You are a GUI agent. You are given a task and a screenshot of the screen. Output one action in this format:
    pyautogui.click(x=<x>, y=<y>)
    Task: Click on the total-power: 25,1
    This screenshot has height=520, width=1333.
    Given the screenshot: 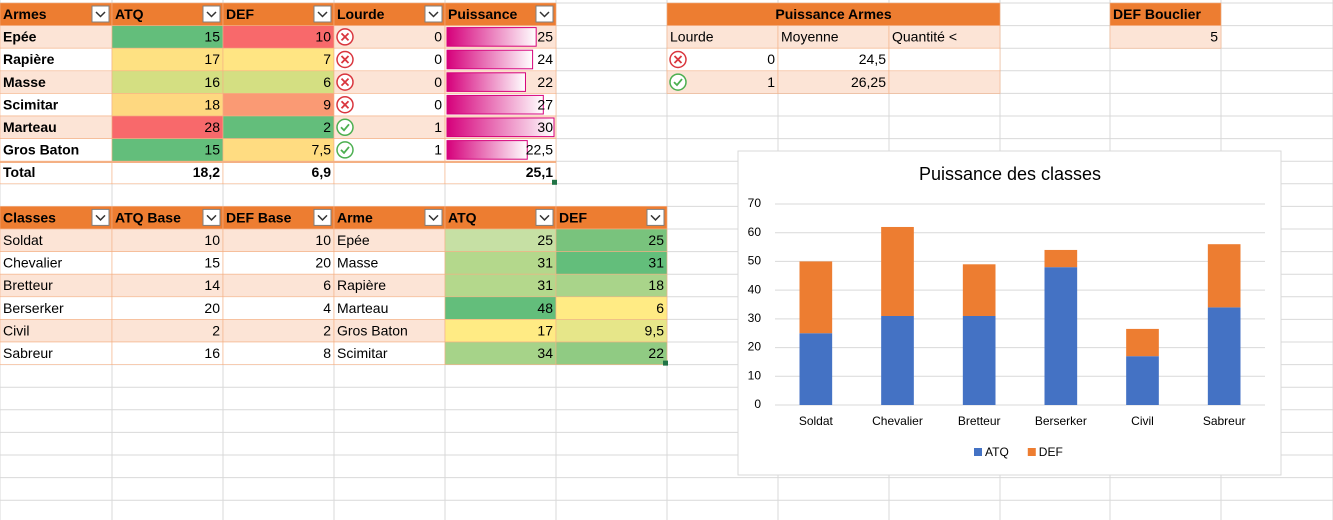 What is the action you would take?
    pyautogui.click(x=539, y=172)
    